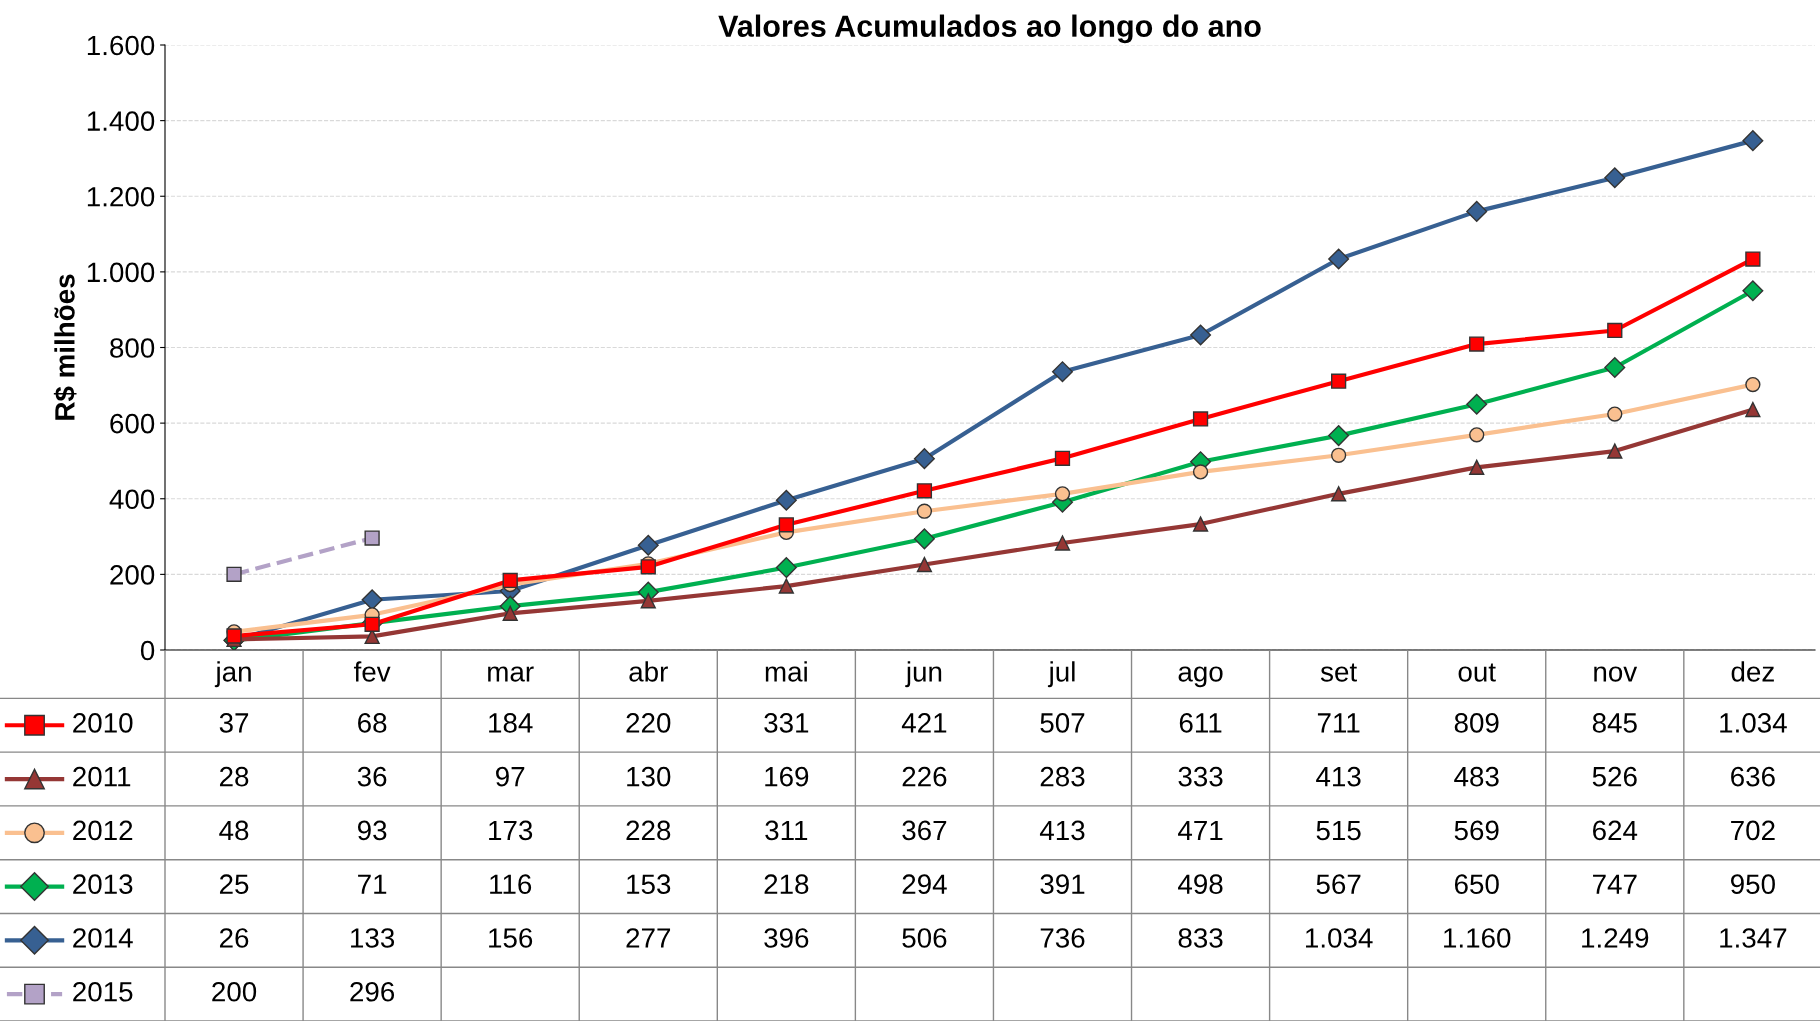  What do you see at coordinates (372, 884) in the screenshot?
I see `data-label: 71` at bounding box center [372, 884].